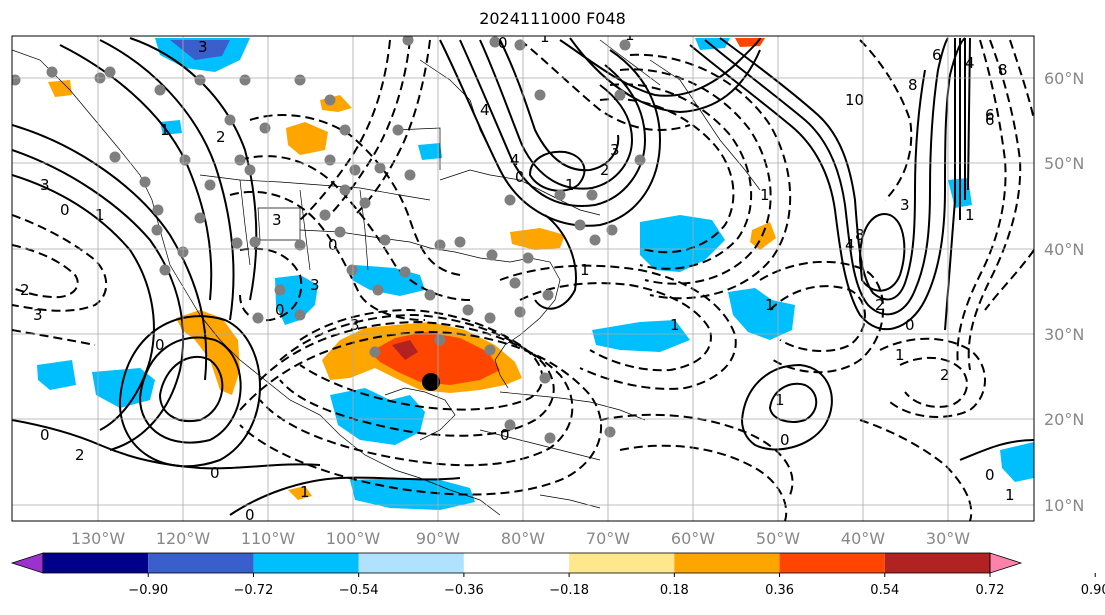 This screenshot has width=1105, height=615. I want to click on lat-label: 40°N, so click(1064, 249).